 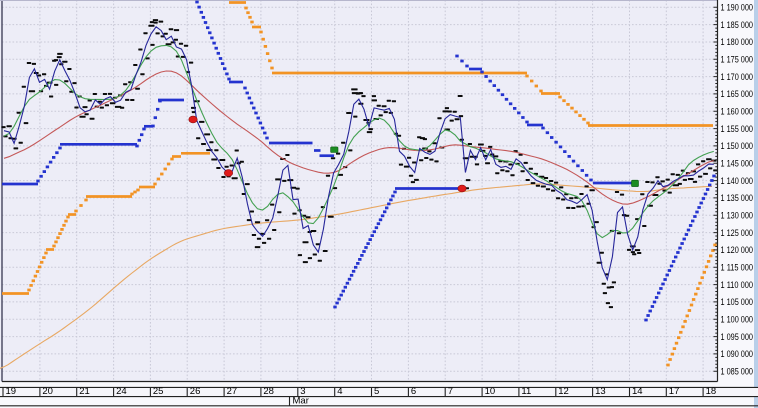 I want to click on svg-text: 24, so click(x=121, y=391).